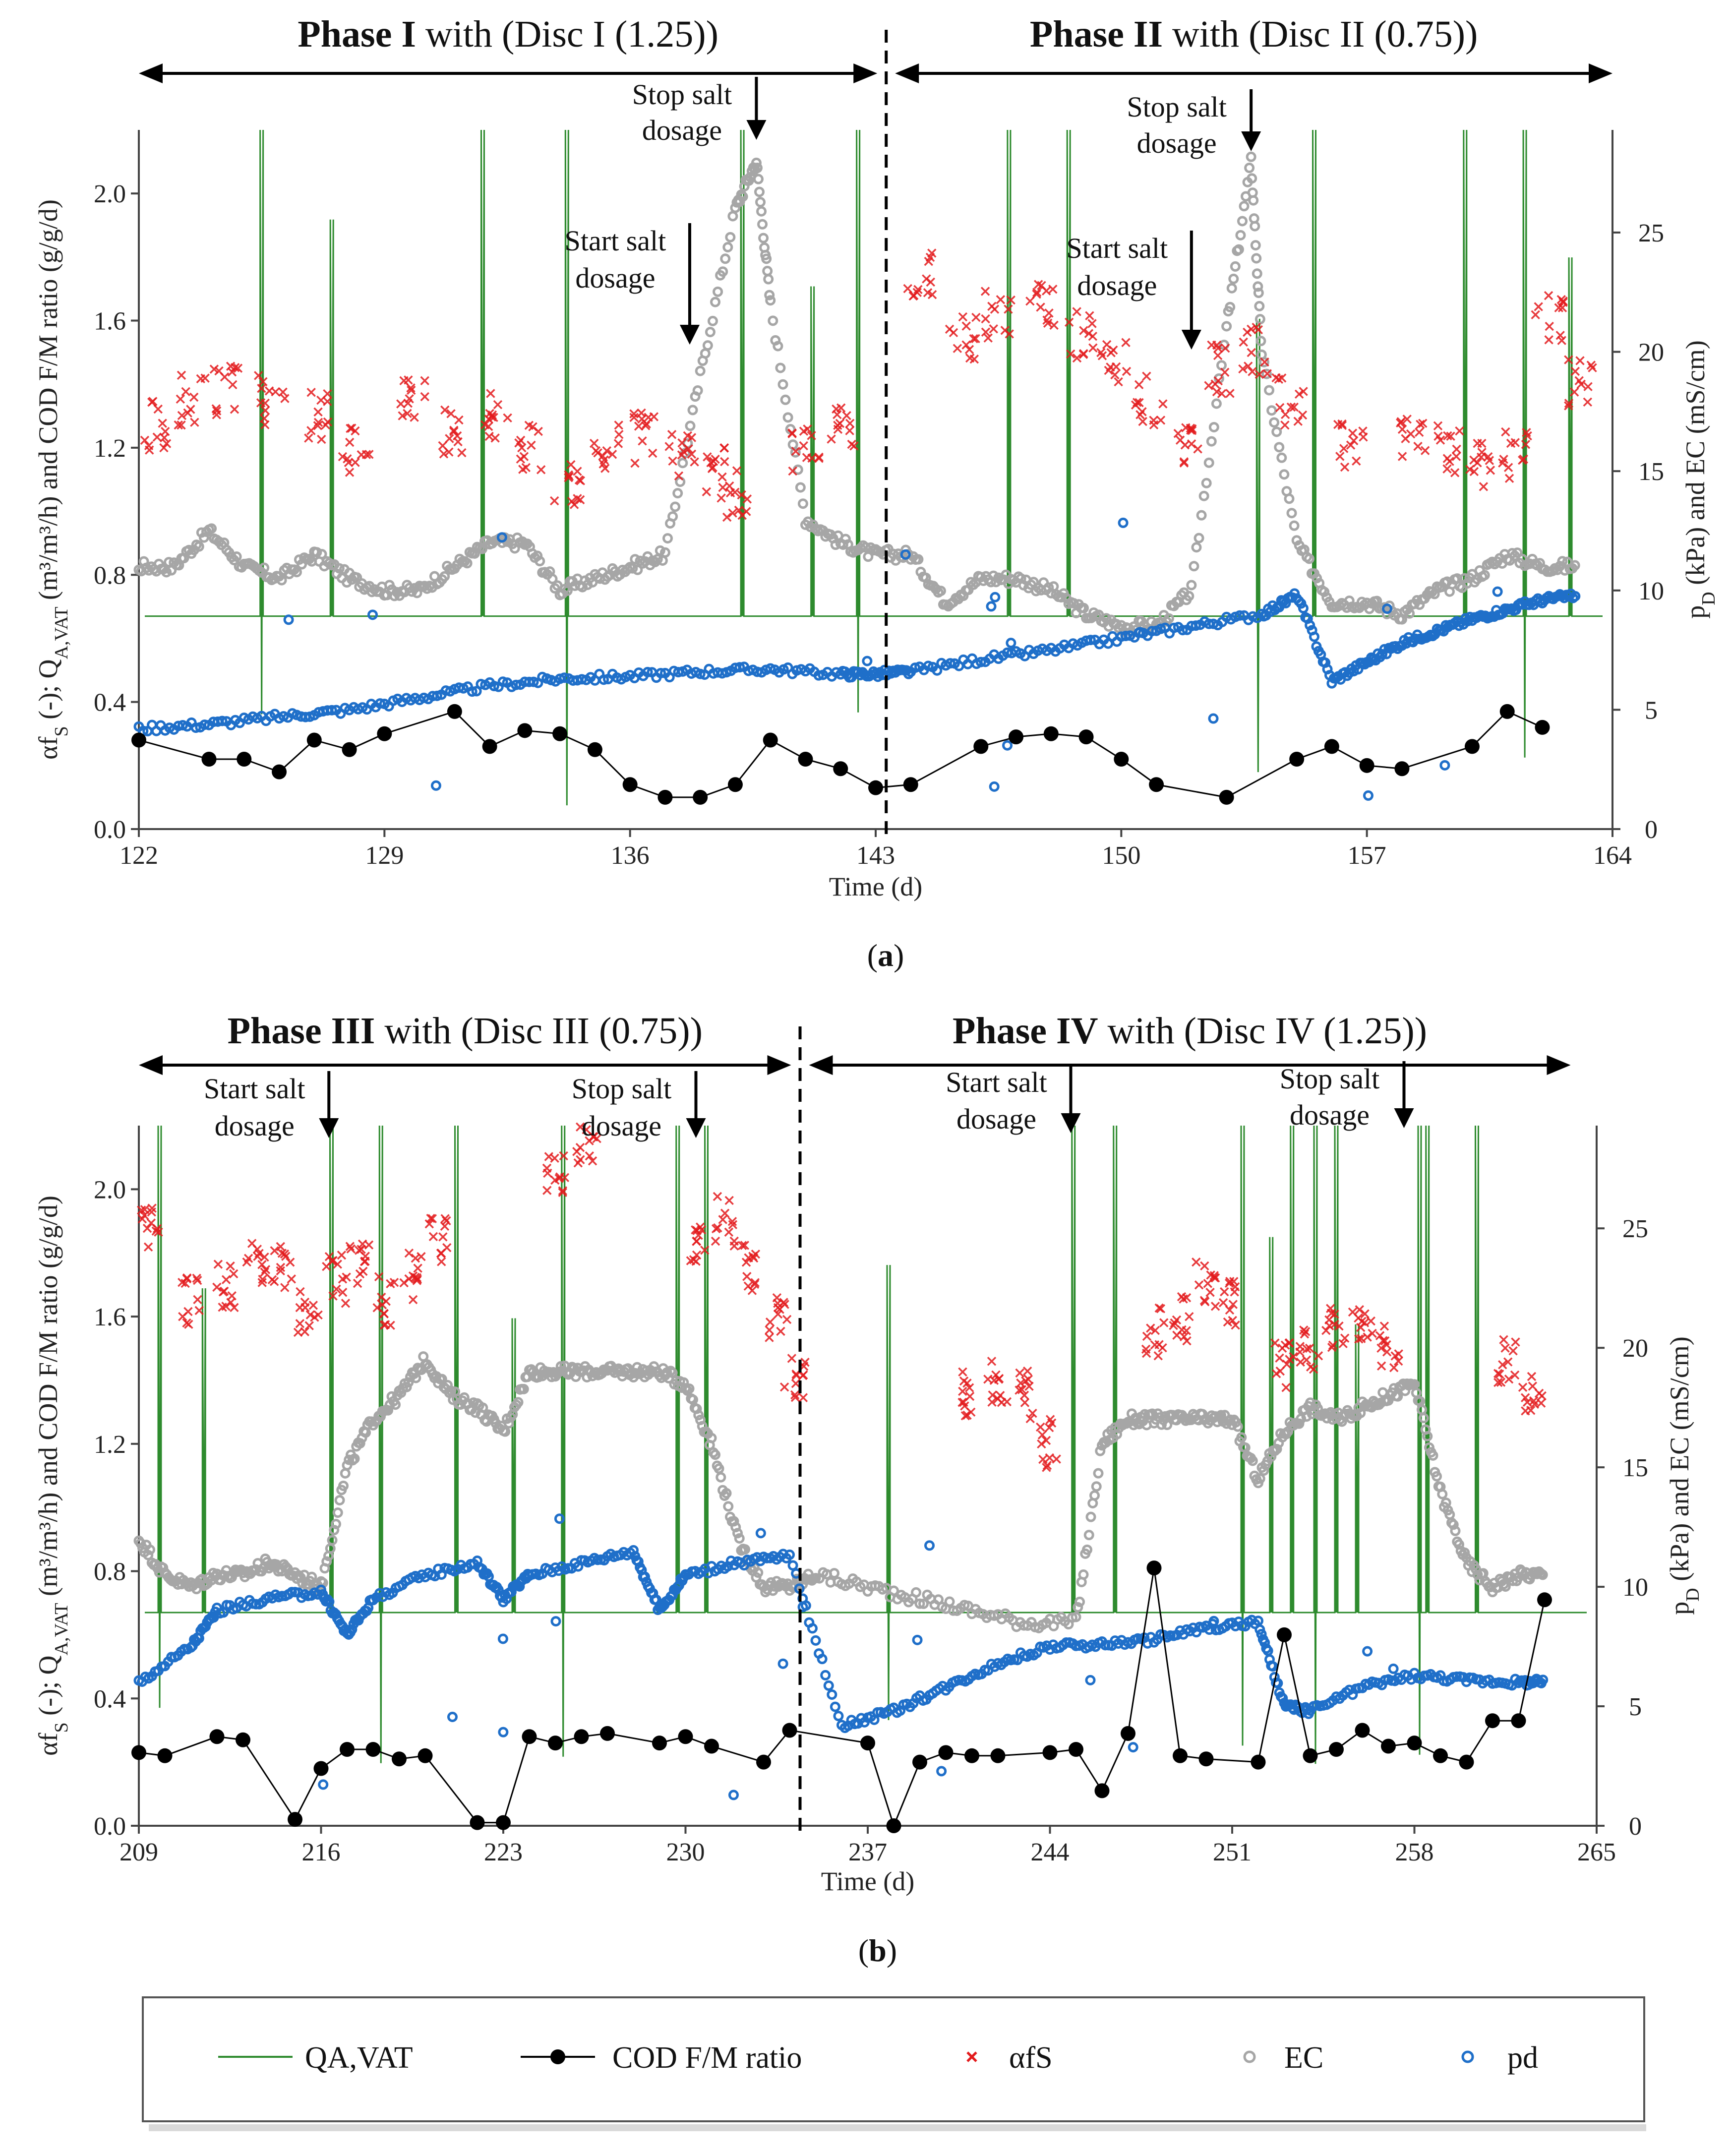 This screenshot has height=2156, width=1731. What do you see at coordinates (630, 855) in the screenshot?
I see `x-tick-label: 136` at bounding box center [630, 855].